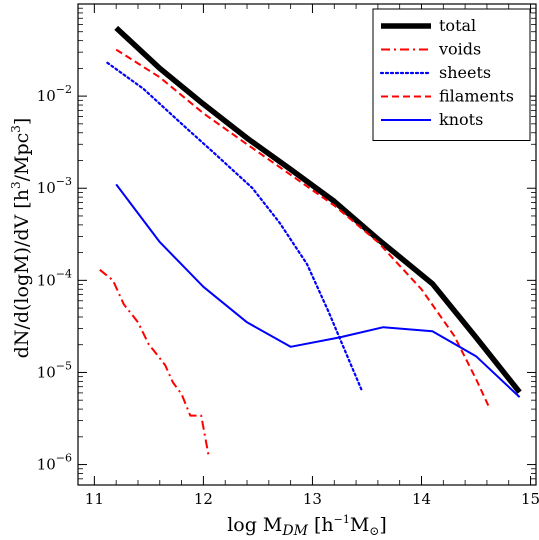  Describe the element at coordinates (476, 96) in the screenshot. I see `legend-label-filaments: filaments` at that location.